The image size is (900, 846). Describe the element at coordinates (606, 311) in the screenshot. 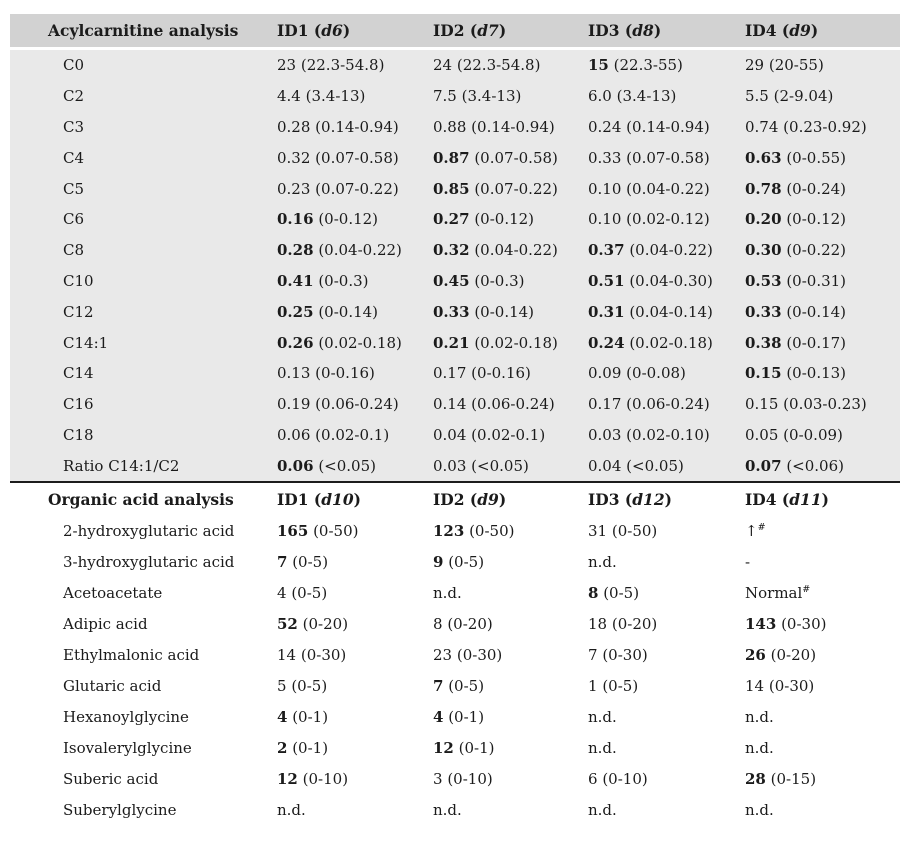

I see `cell-value: 0.31` at that location.